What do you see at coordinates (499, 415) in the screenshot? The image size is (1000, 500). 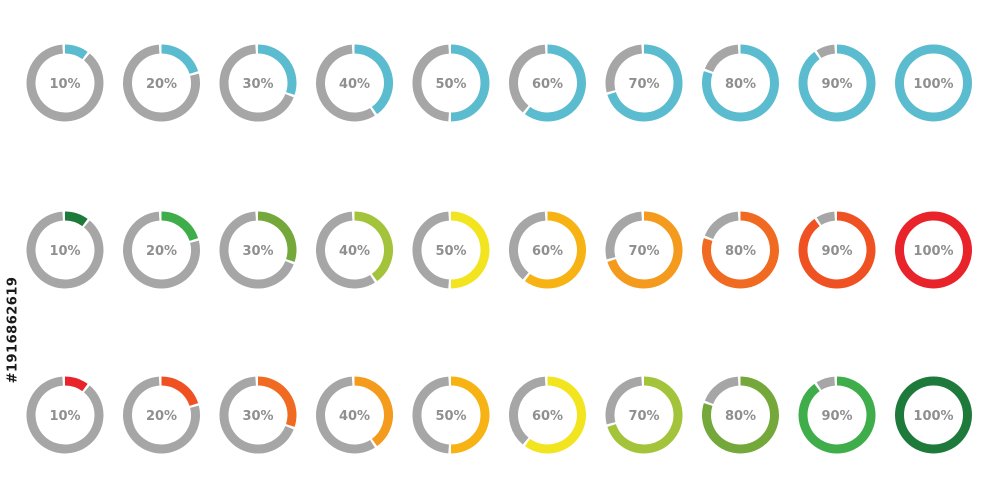 I see `gauge-row-3: 10% 20% 30% 40% 50% 60% 70% 80% 90% 100%` at bounding box center [499, 415].